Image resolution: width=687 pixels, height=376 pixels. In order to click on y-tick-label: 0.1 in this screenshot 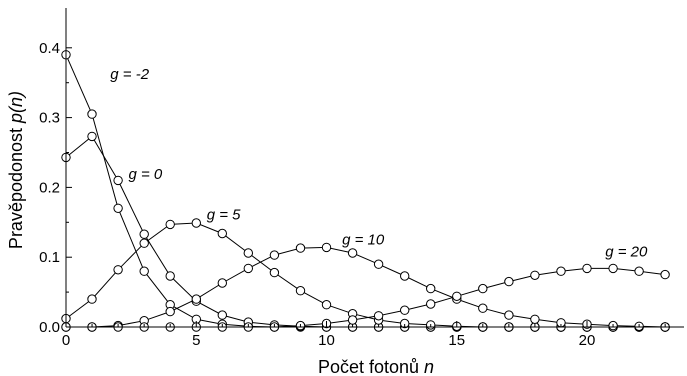, I will do `click(49, 257)`.